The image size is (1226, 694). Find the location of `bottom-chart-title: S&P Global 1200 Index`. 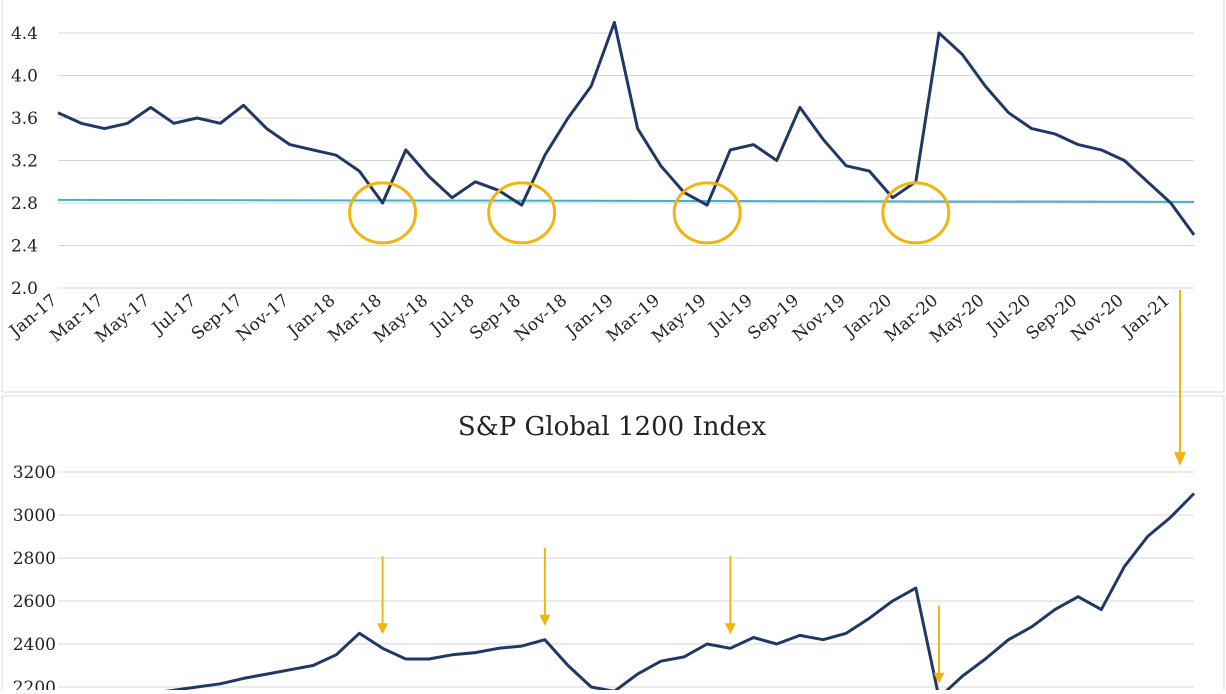

bottom-chart-title: S&P Global 1200 Index is located at coordinates (612, 427).